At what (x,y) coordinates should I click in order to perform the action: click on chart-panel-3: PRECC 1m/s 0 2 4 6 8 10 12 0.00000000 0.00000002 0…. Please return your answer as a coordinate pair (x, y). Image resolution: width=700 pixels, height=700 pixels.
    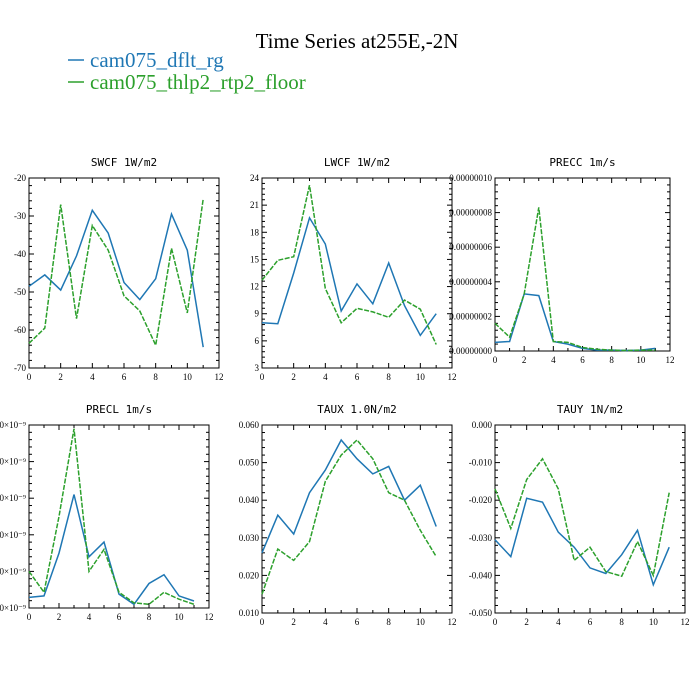
    Looking at the image, I should click on (561, 260).